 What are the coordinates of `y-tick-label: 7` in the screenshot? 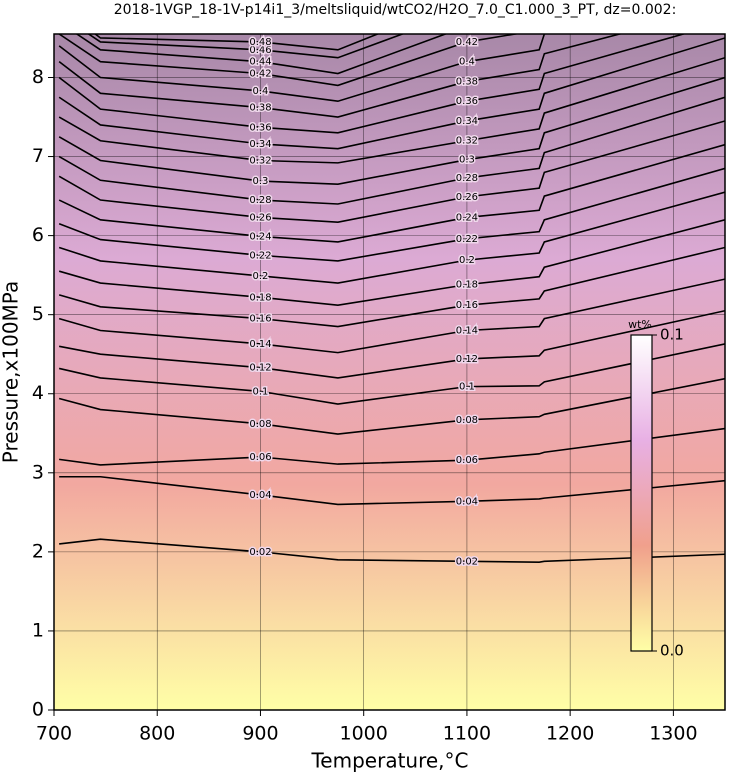 It's located at (38, 156).